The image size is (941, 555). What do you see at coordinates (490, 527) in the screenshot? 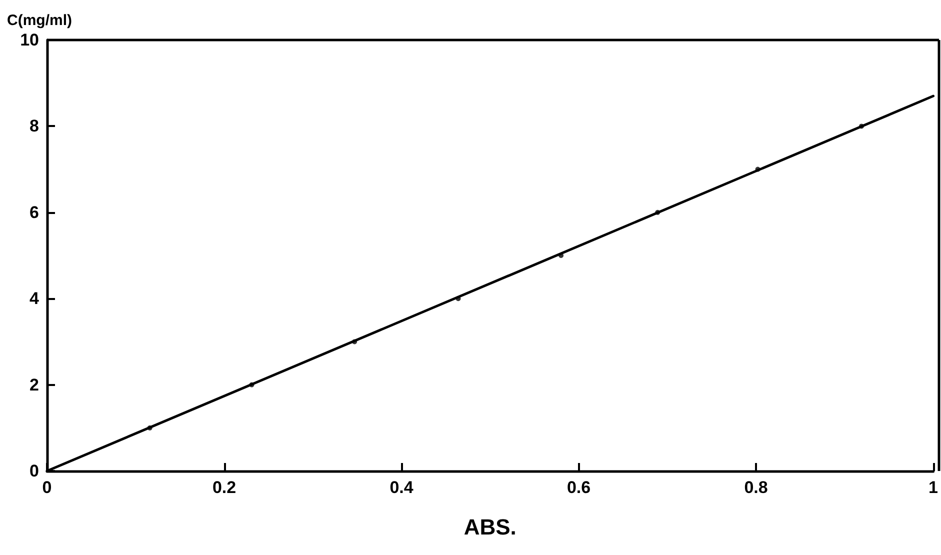
I see `x-axis-title: ABS.` at bounding box center [490, 527].